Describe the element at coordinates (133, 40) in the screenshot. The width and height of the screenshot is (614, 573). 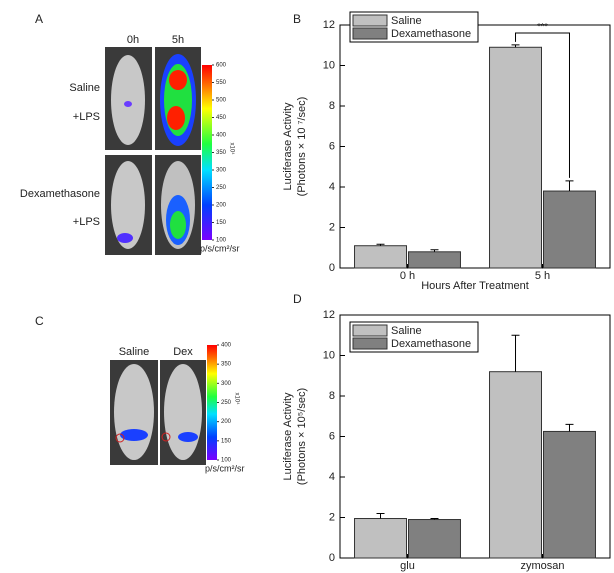
I see `column-label: 0h` at that location.